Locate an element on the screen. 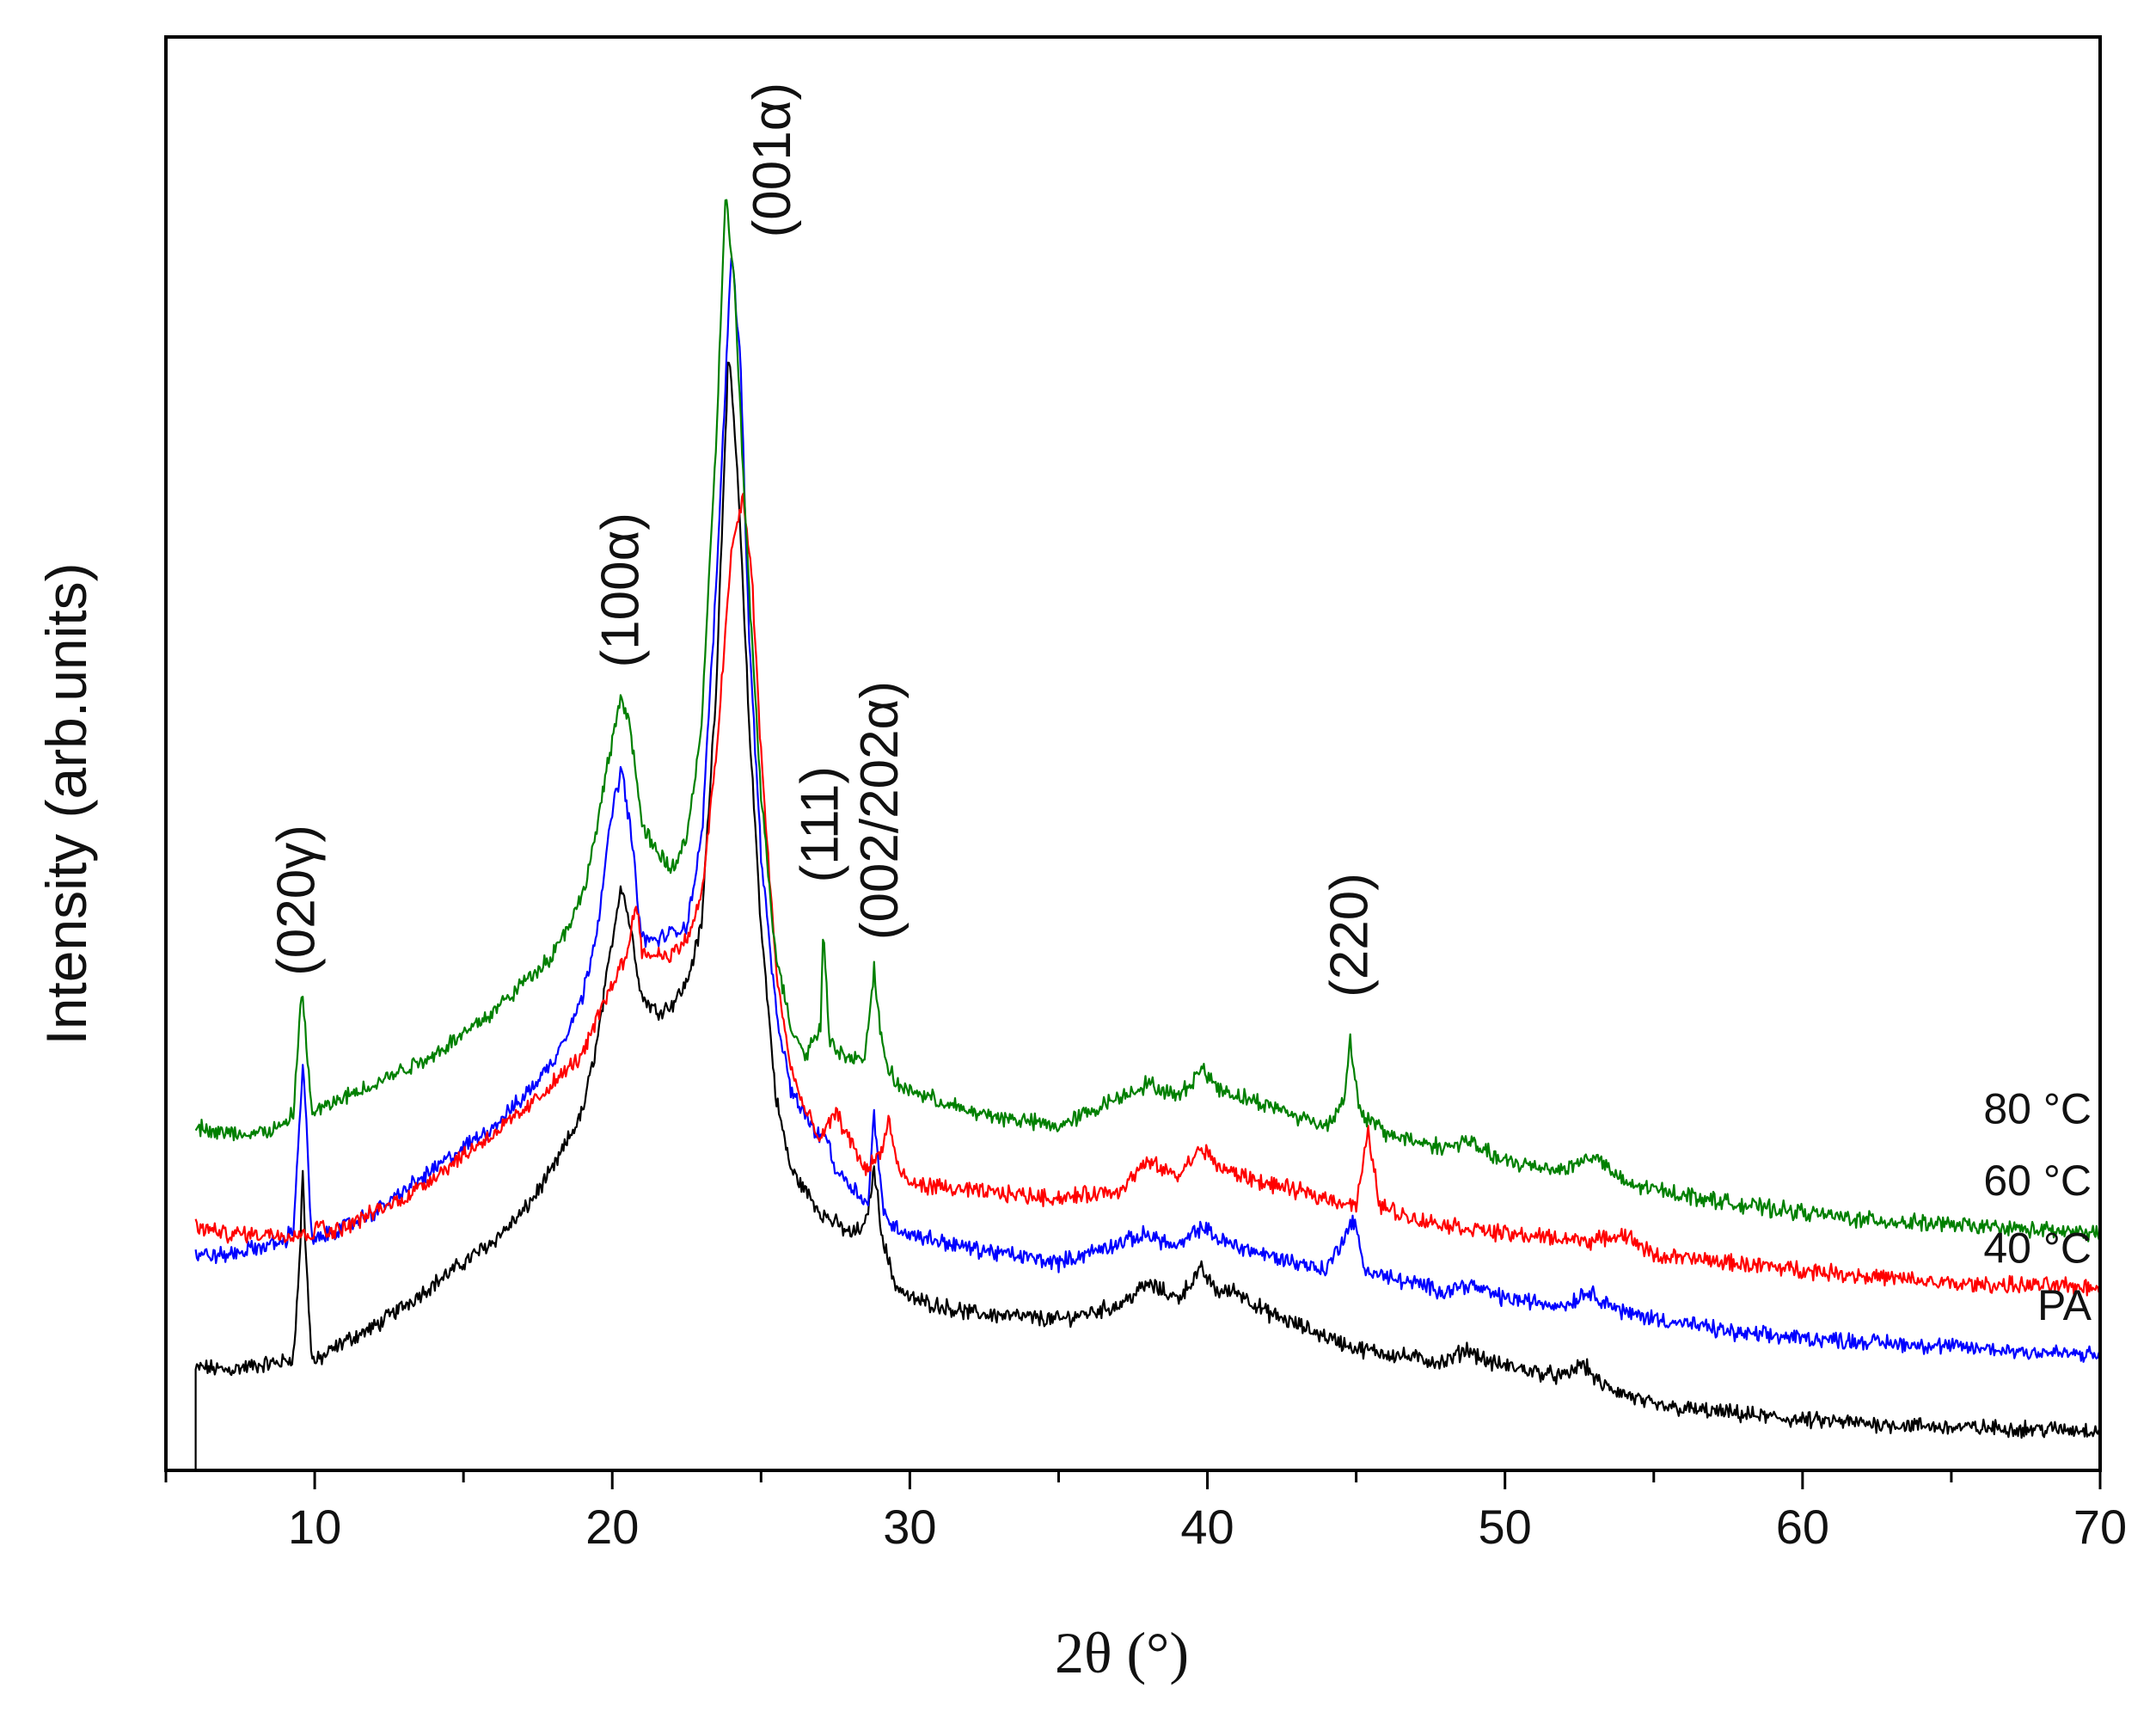  x-axis-title: 2θ (°) is located at coordinates (1122, 1652).